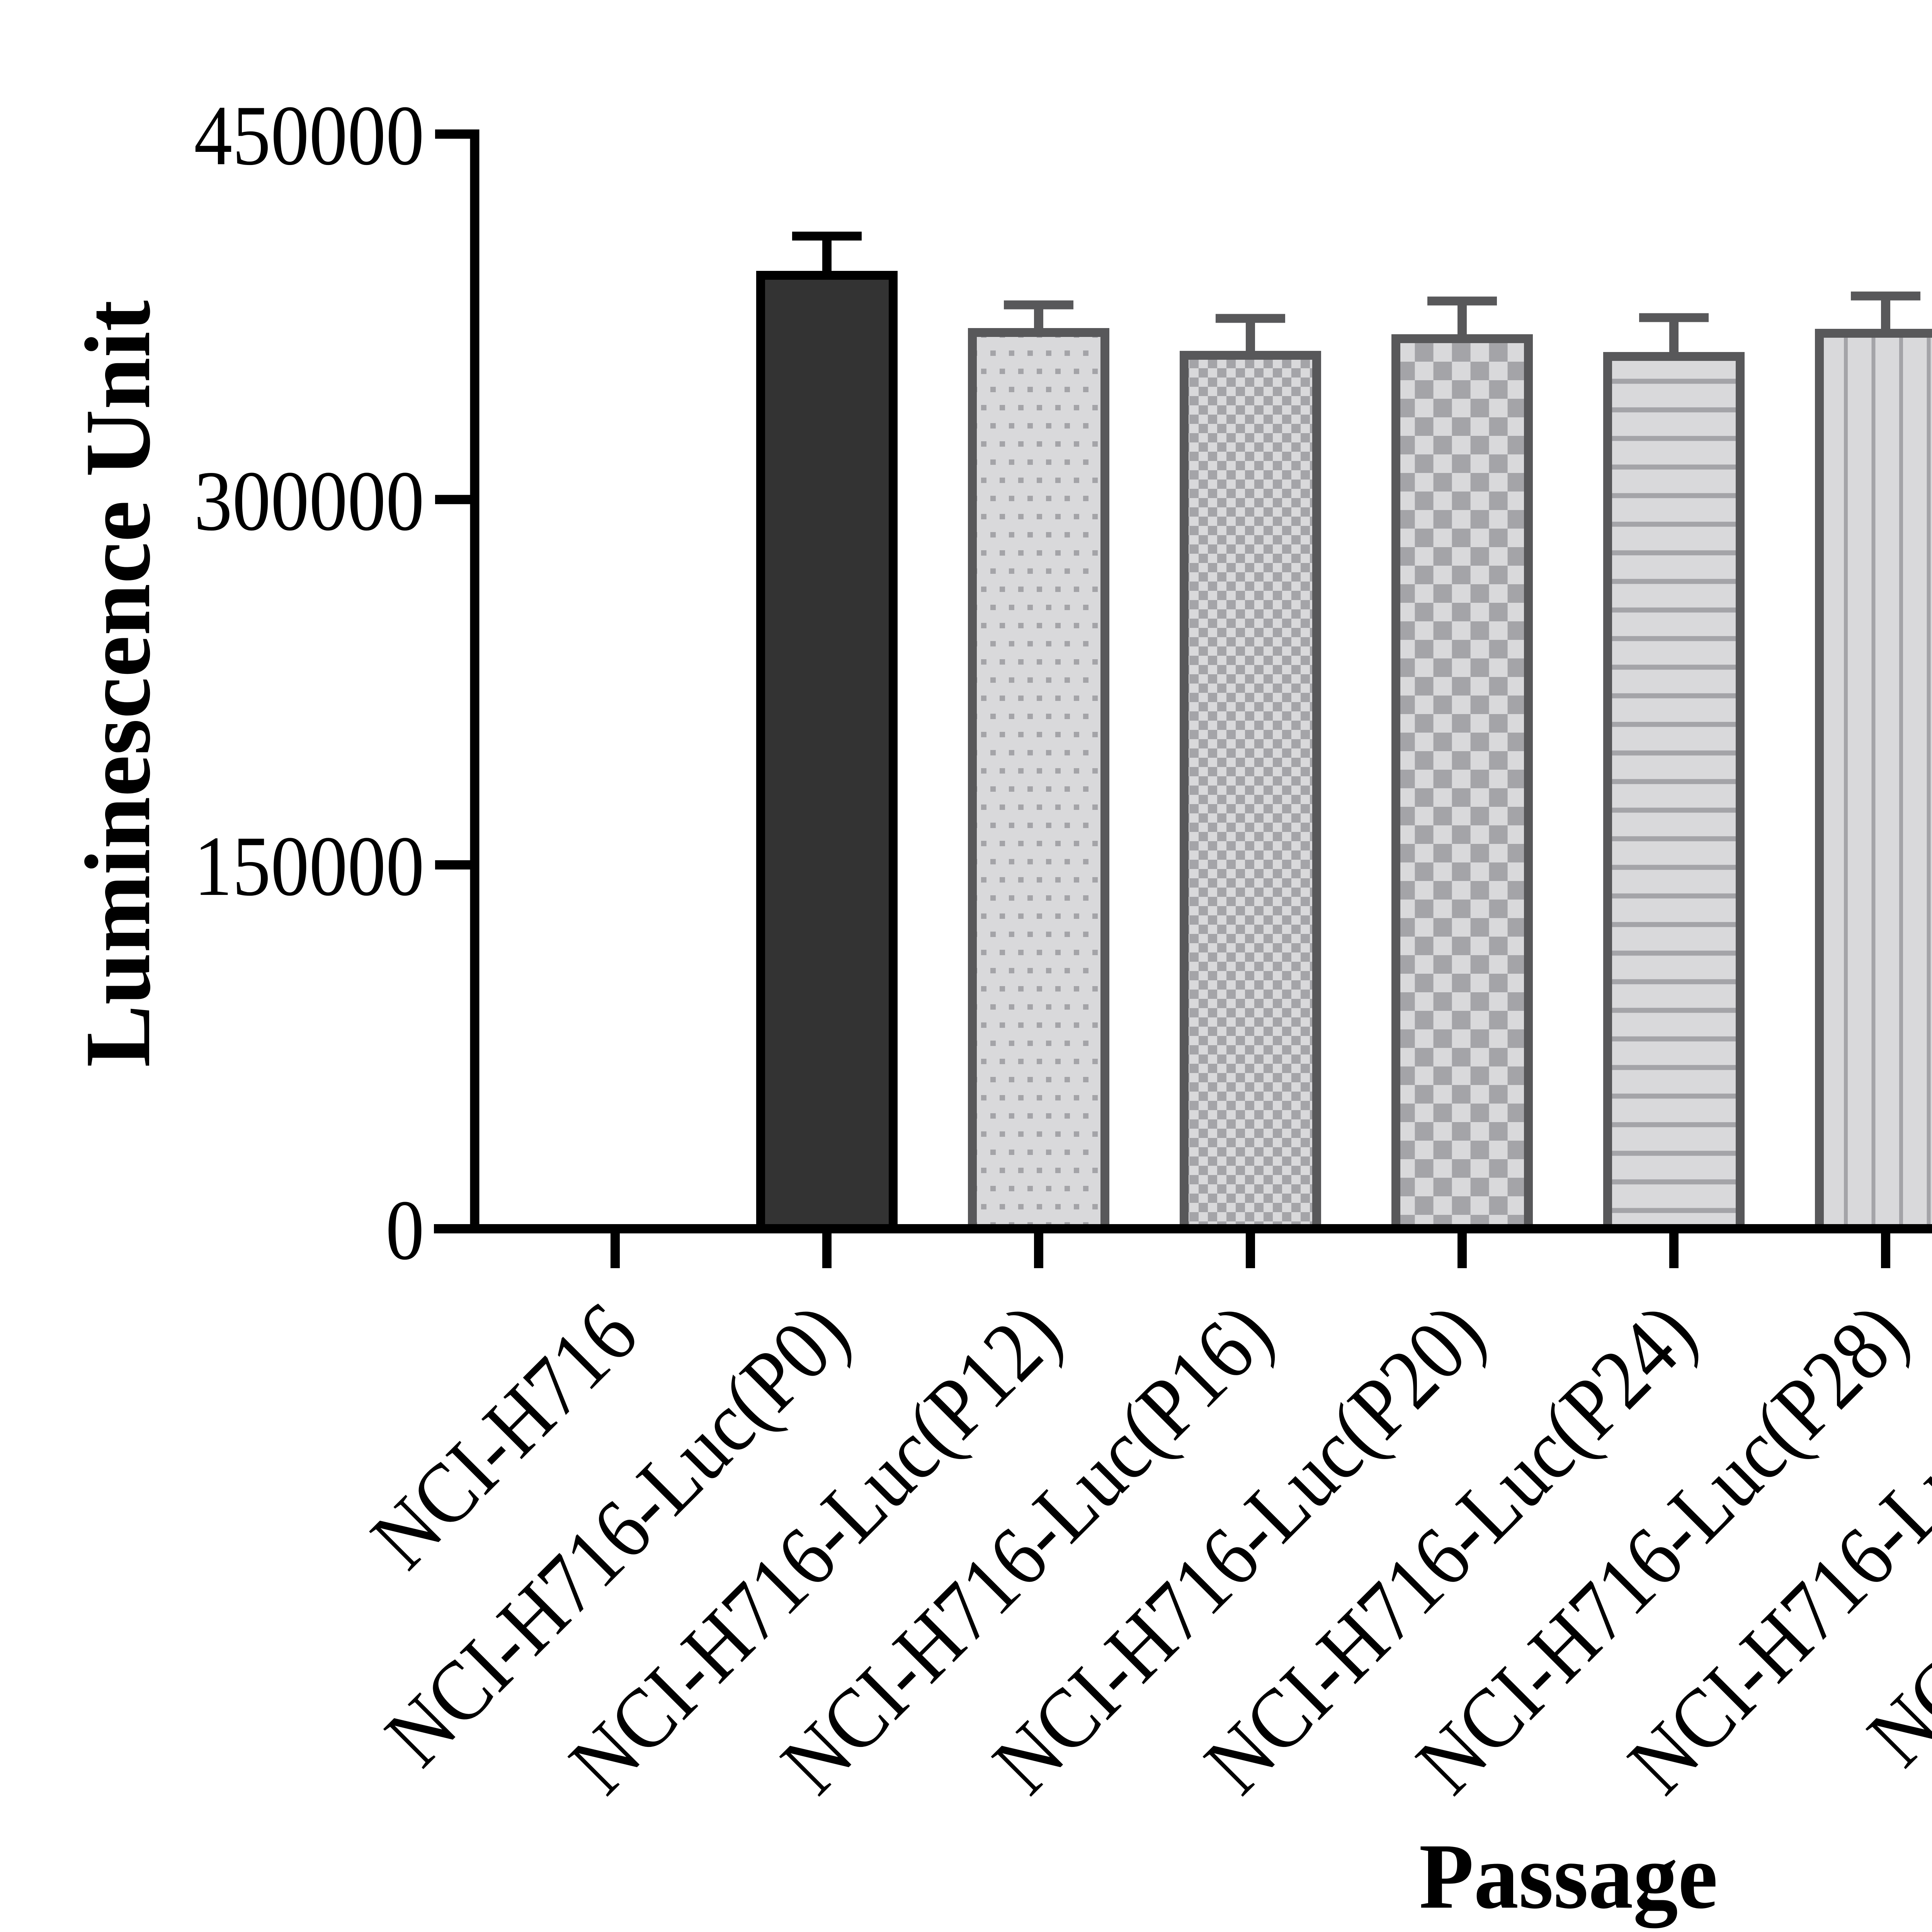  What do you see at coordinates (309, 866) in the screenshot?
I see `svg-text: 150000` at bounding box center [309, 866].